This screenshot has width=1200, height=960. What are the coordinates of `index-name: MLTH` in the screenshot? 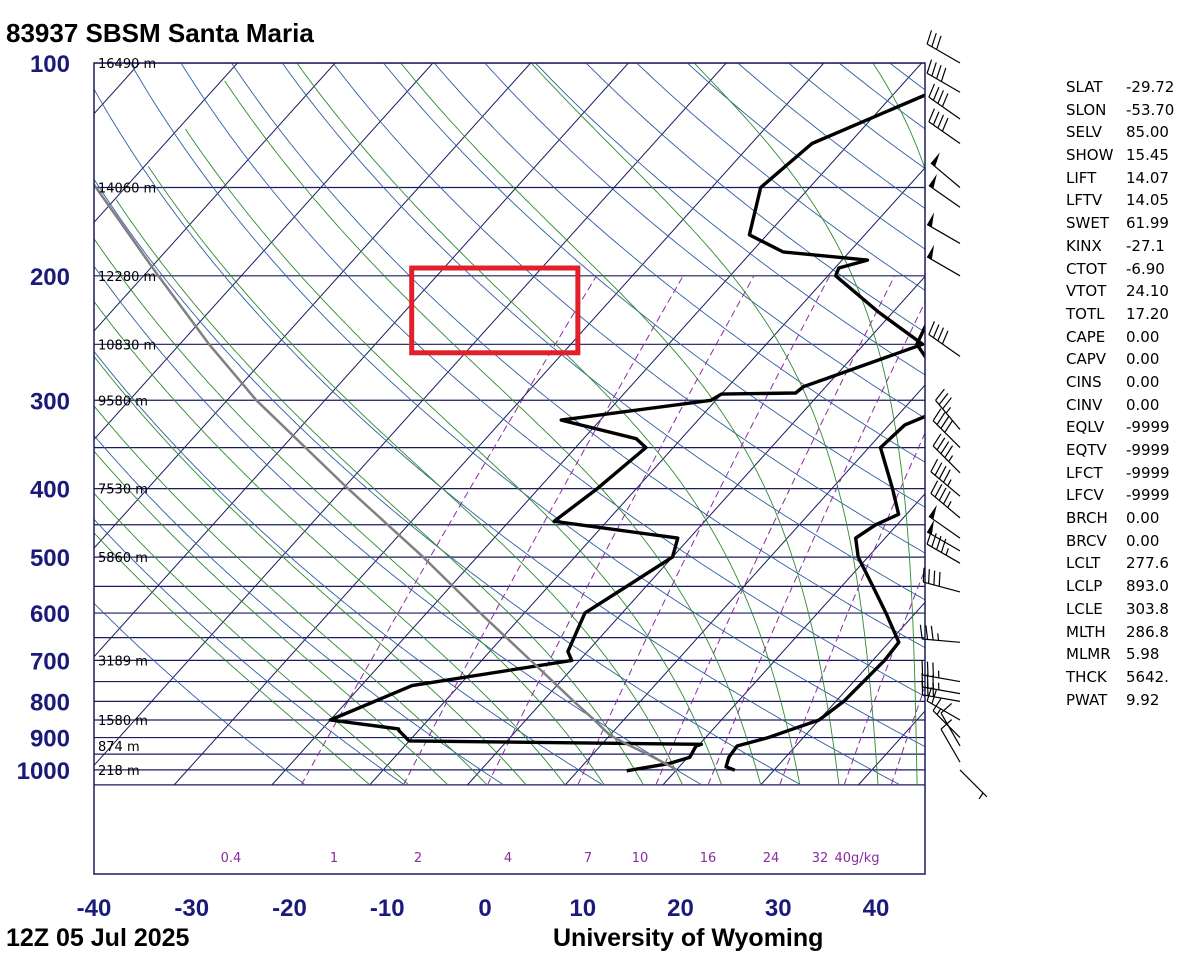 It's located at (1086, 631).